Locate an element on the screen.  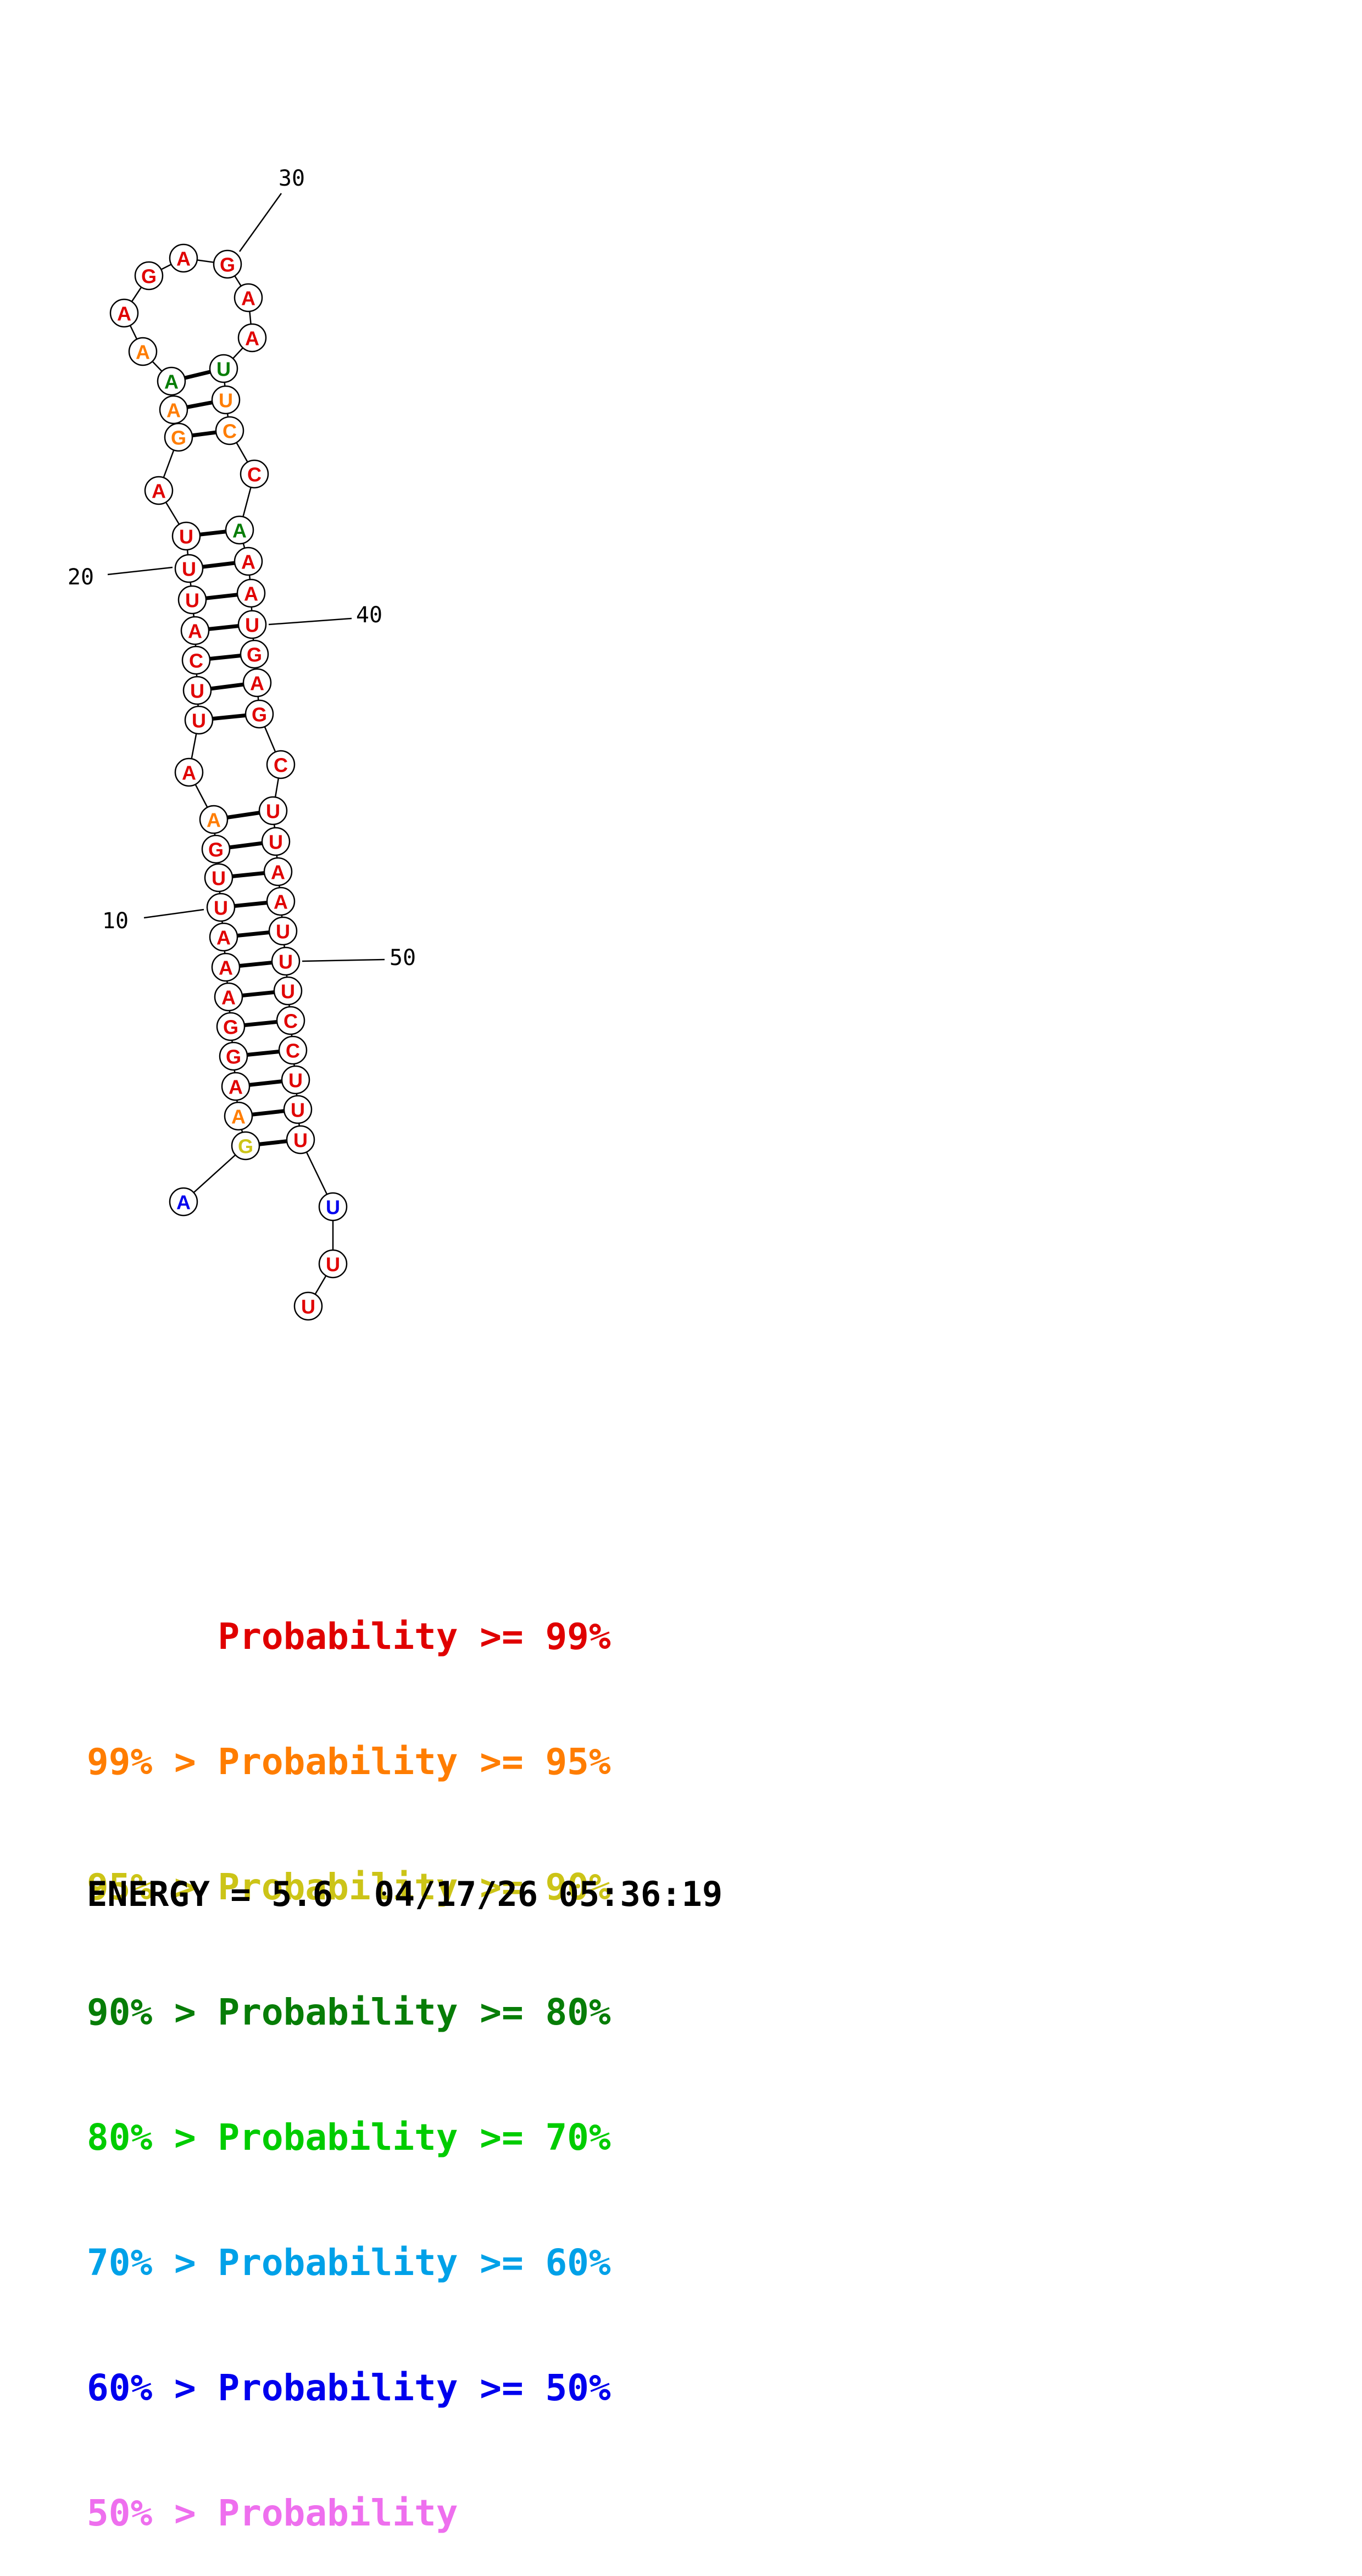
nucleotide-43: G is located at coordinates (259, 714).